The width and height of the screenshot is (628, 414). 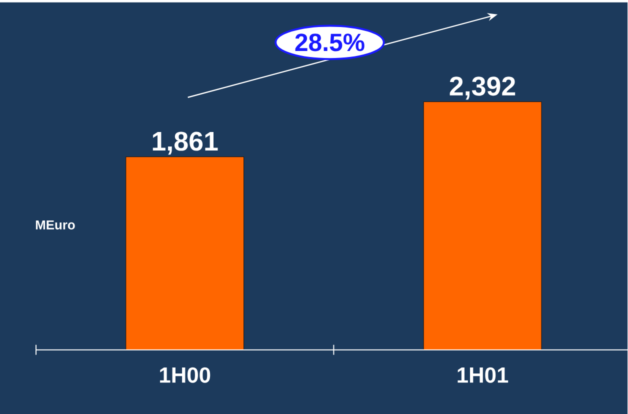 I want to click on y-axis-title: MEuro, so click(x=55, y=225).